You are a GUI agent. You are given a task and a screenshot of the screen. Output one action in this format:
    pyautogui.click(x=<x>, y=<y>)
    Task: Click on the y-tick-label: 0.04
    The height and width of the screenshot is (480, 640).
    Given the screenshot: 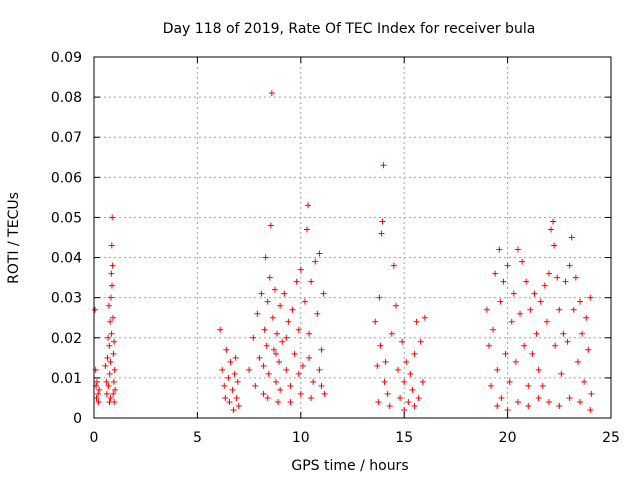 What is the action you would take?
    pyautogui.click(x=66, y=259)
    